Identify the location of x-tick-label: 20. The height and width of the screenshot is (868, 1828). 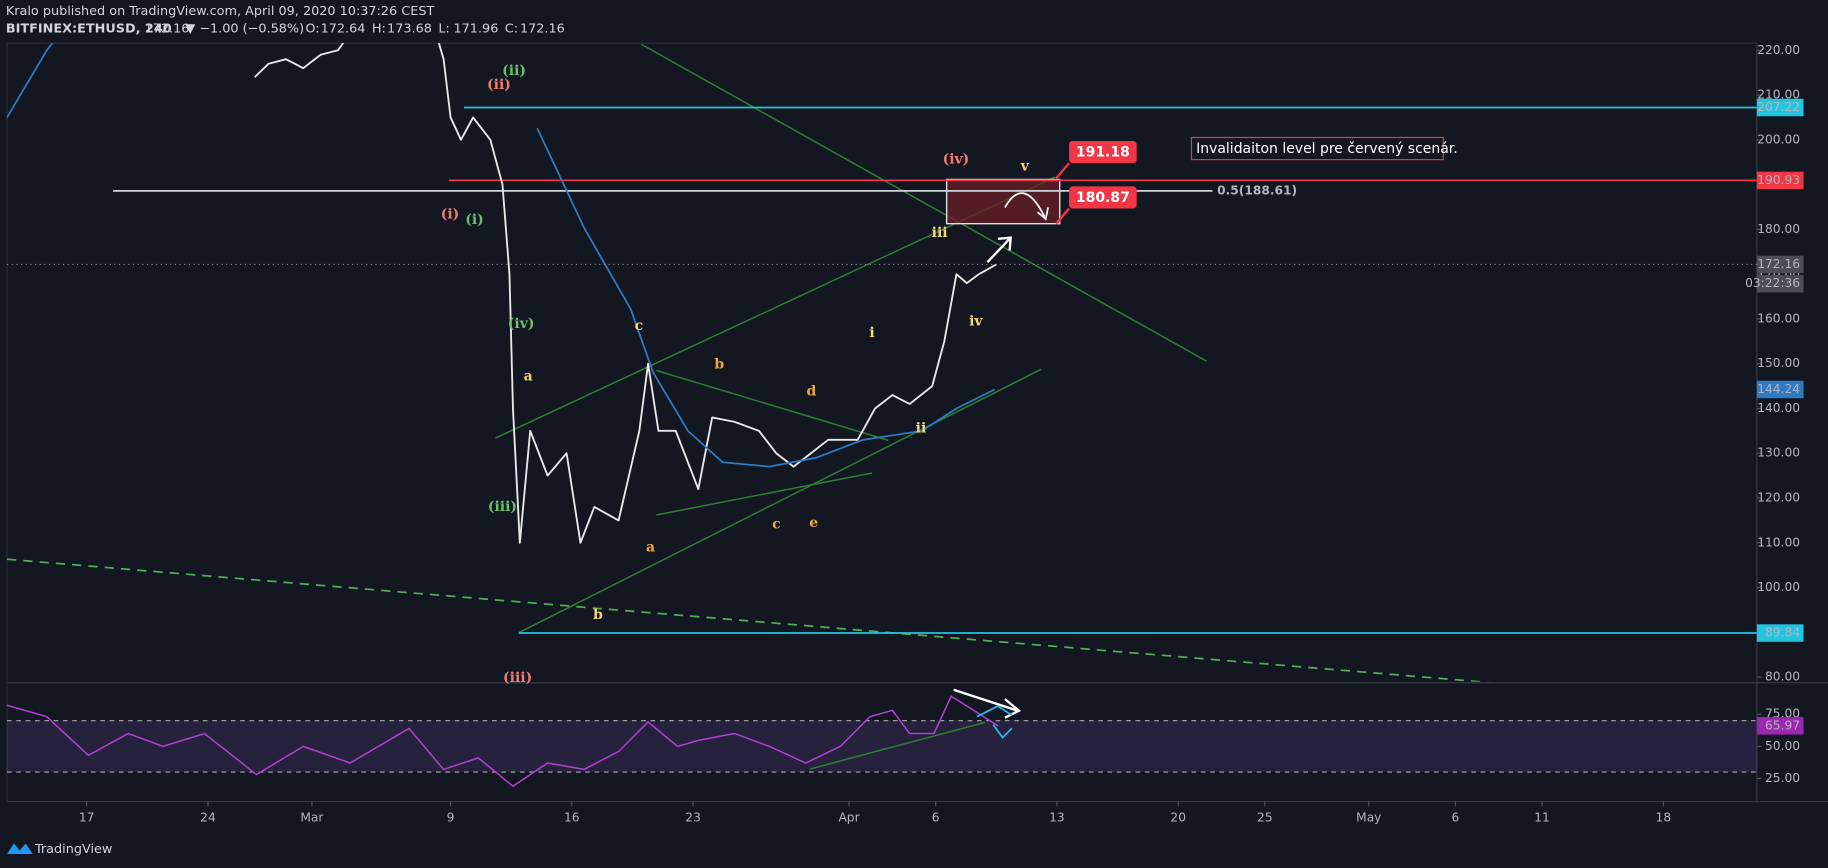
(1178, 817).